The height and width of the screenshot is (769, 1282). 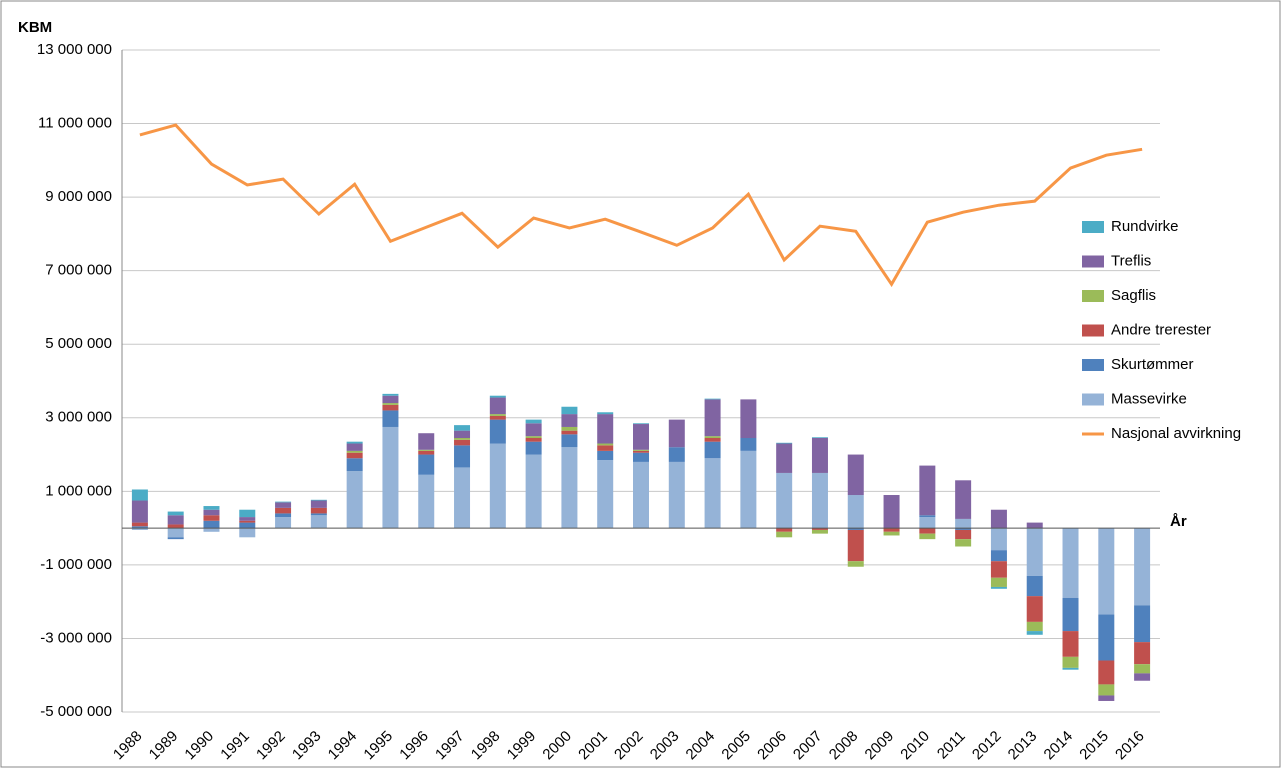 I want to click on y-tick-label: 3 000 000, so click(x=78, y=417).